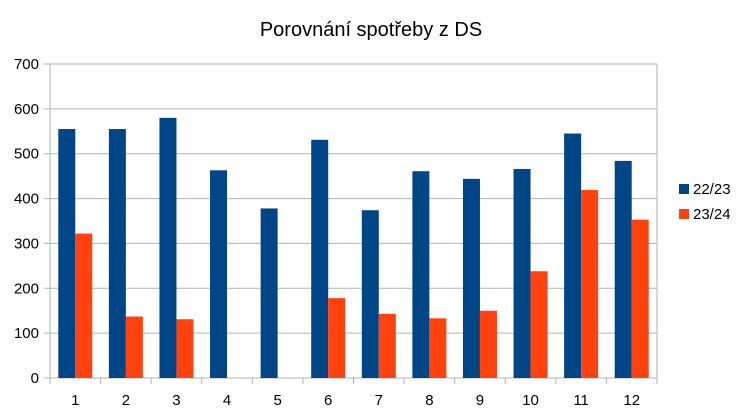  I want to click on y-tick-label: 300, so click(26, 243).